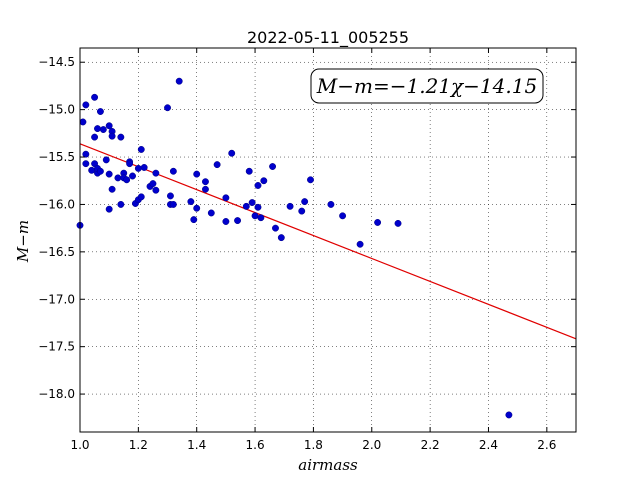  What do you see at coordinates (328, 465) in the screenshot?
I see `x-axis-label: airmass` at bounding box center [328, 465].